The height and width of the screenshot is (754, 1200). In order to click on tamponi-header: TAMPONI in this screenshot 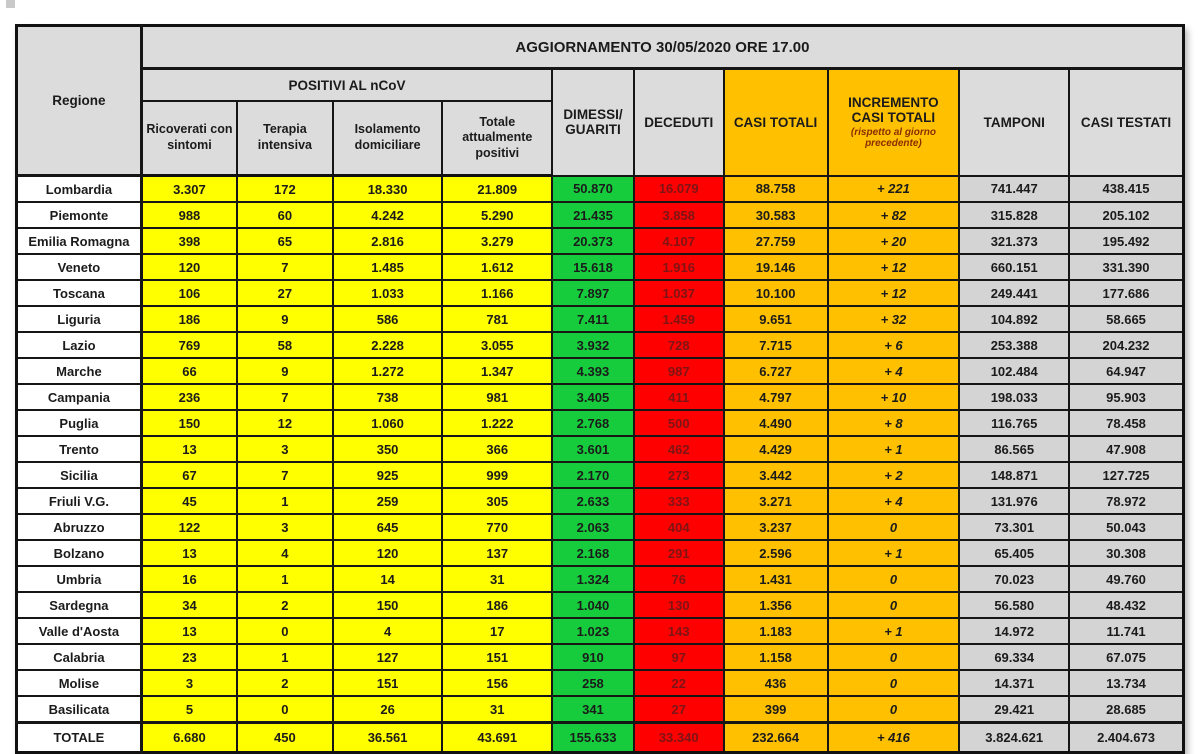, I will do `click(1014, 122)`.